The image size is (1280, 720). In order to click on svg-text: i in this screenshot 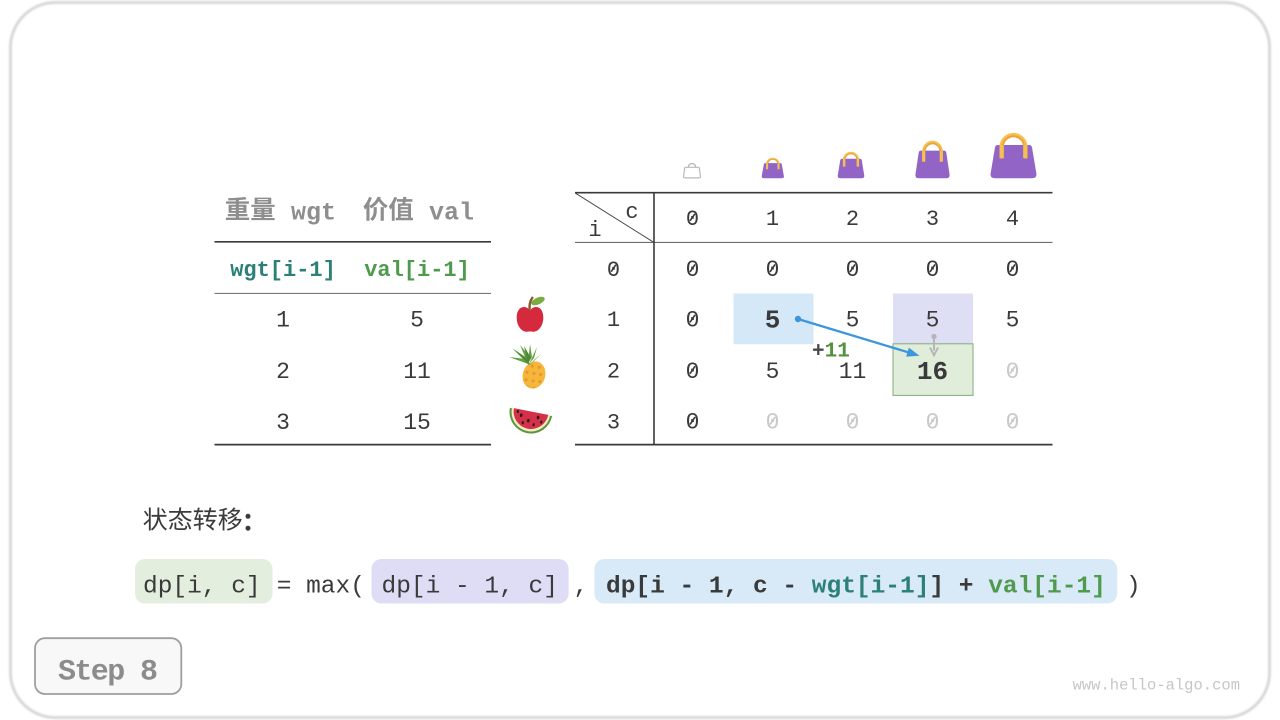, I will do `click(594, 230)`.